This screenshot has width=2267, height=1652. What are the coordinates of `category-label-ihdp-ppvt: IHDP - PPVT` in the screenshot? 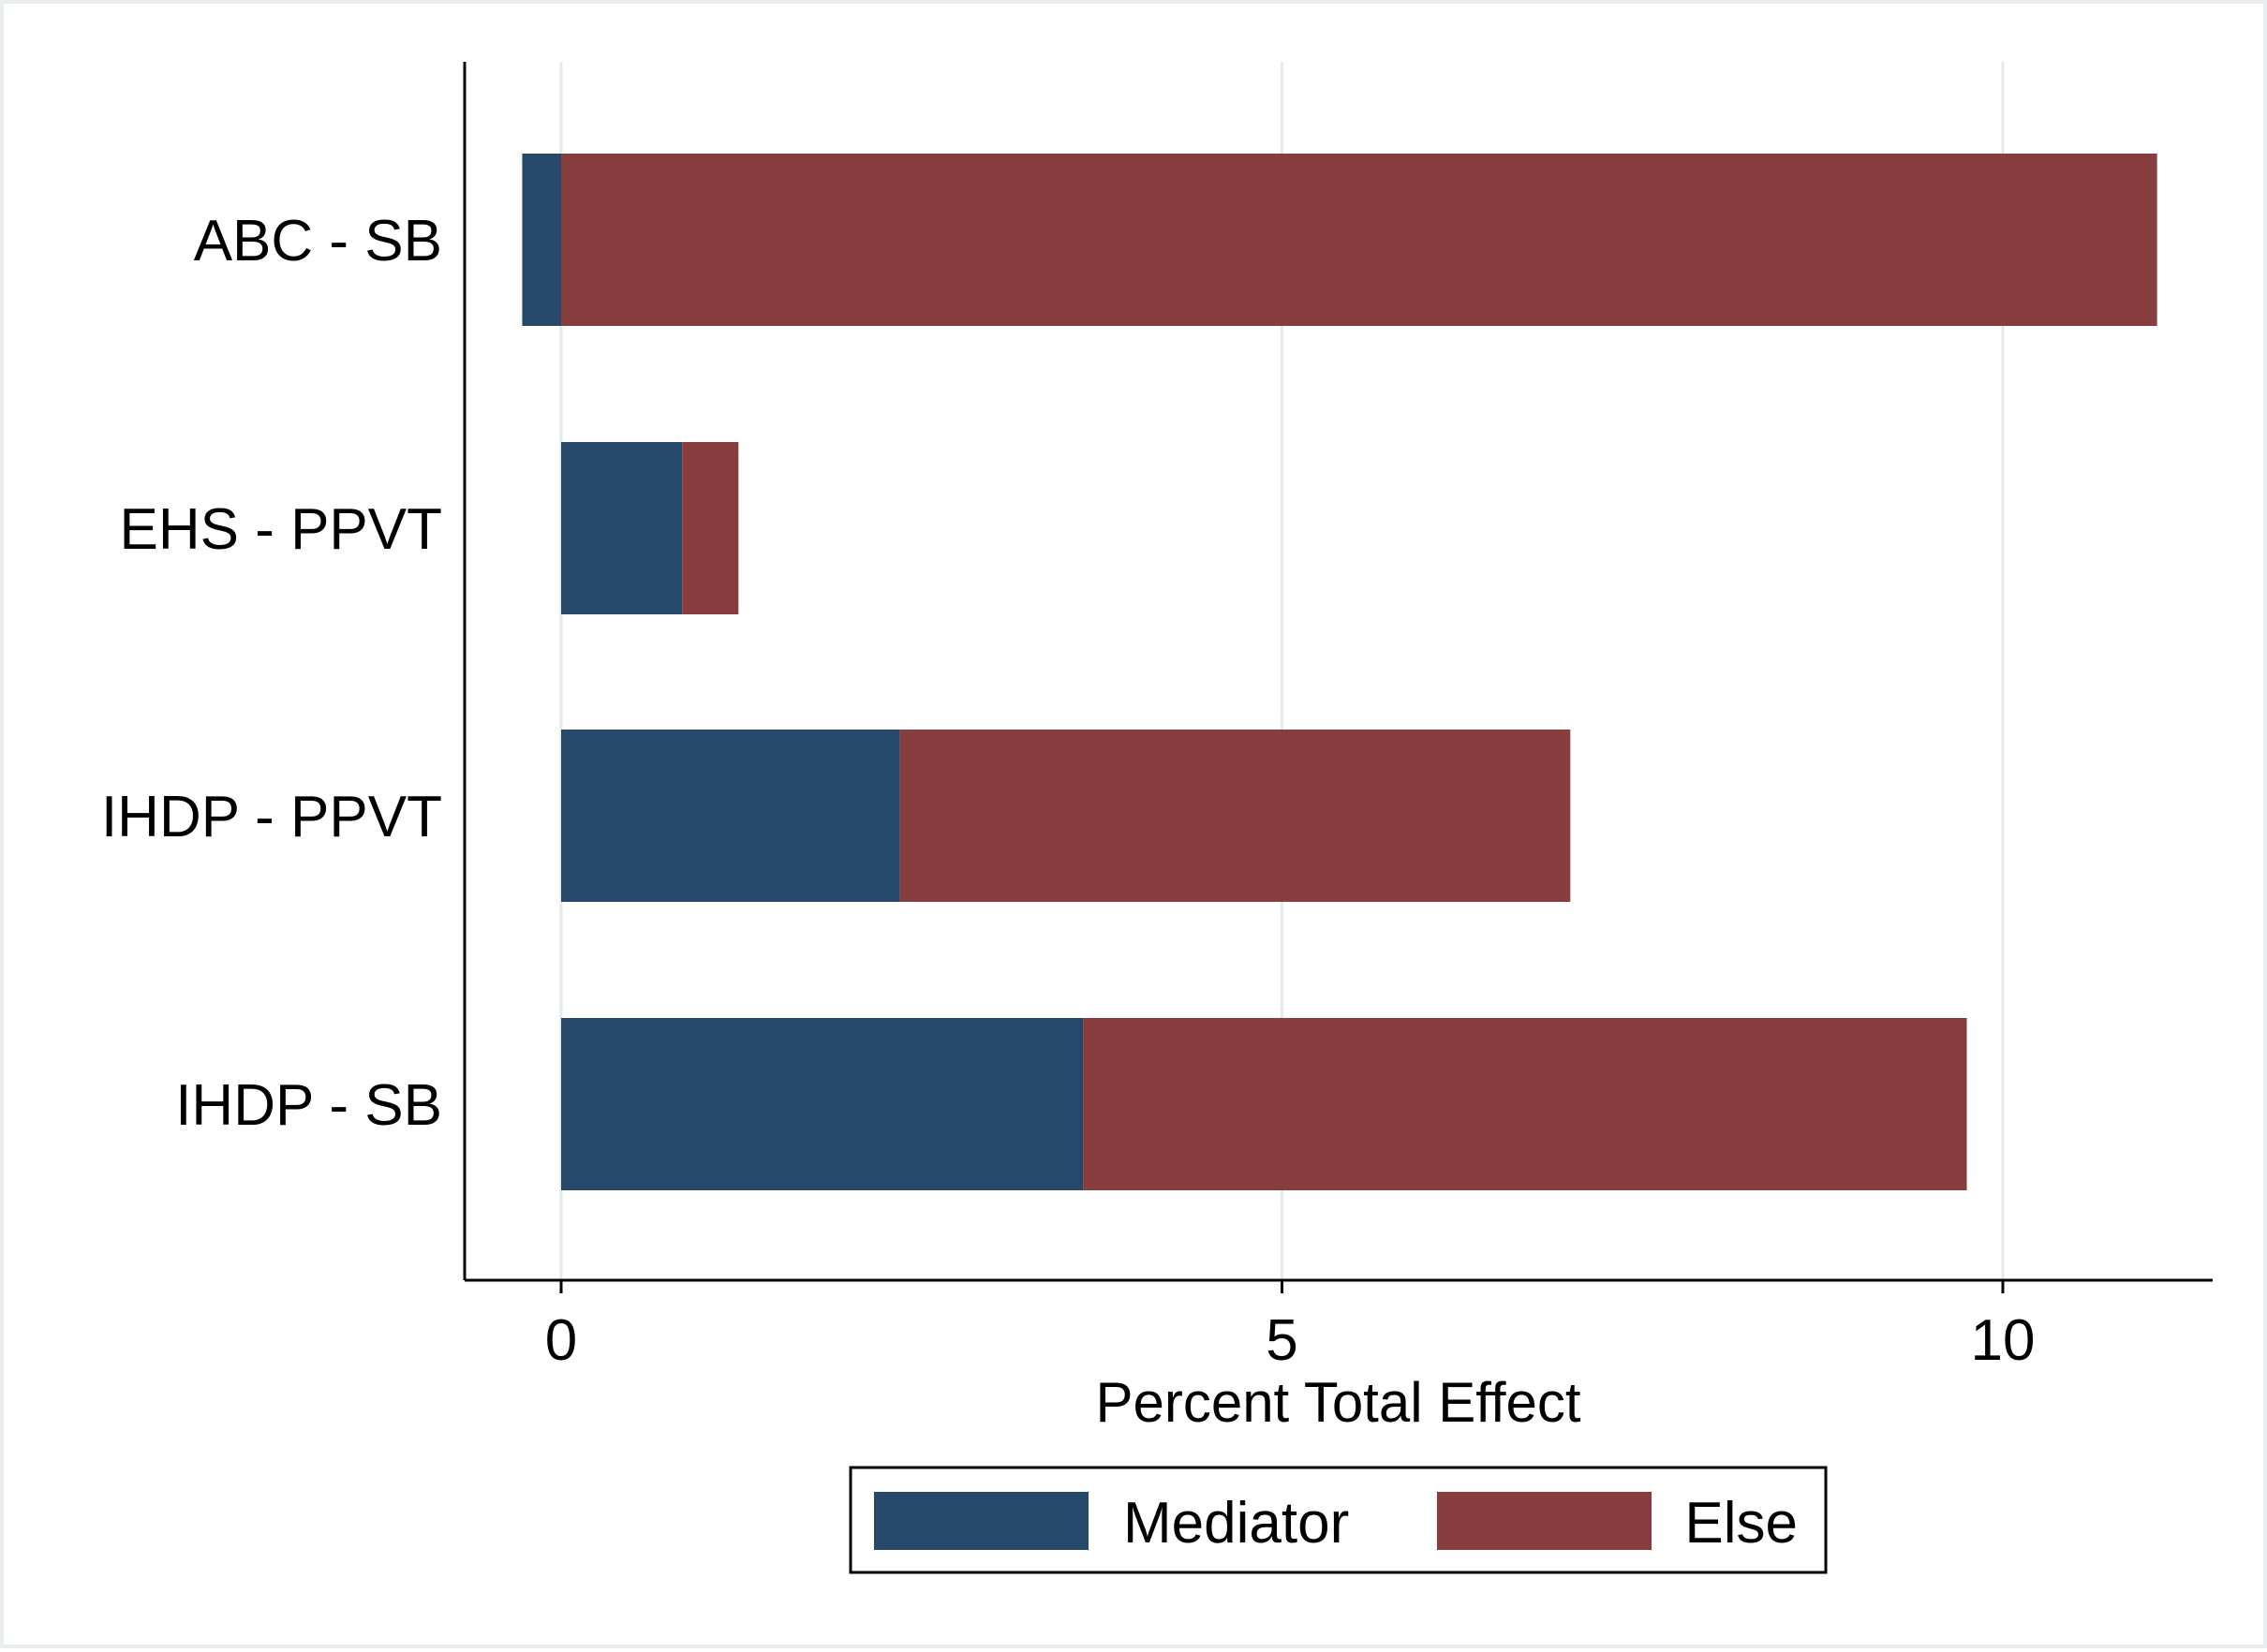 It's located at (271, 817).